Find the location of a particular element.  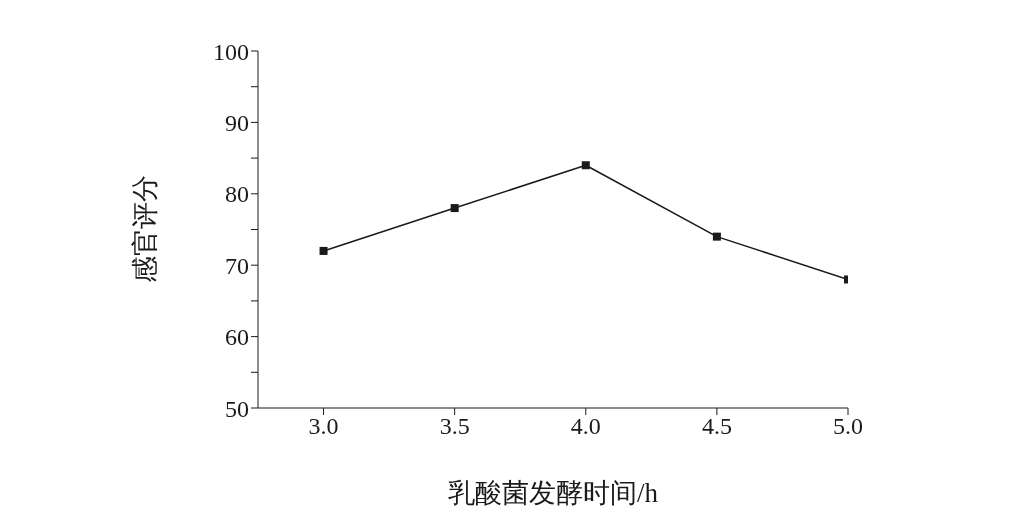

y-tick-label: 70 is located at coordinates (237, 265).